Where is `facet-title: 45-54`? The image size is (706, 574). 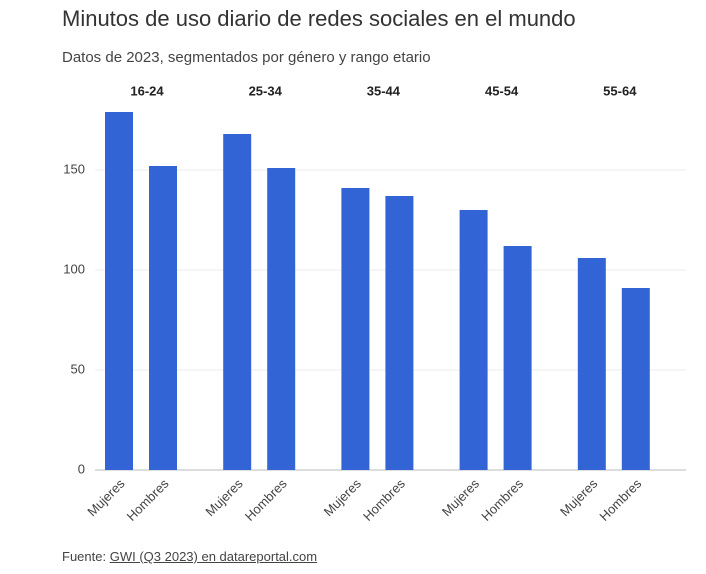 facet-title: 45-54 is located at coordinates (502, 90).